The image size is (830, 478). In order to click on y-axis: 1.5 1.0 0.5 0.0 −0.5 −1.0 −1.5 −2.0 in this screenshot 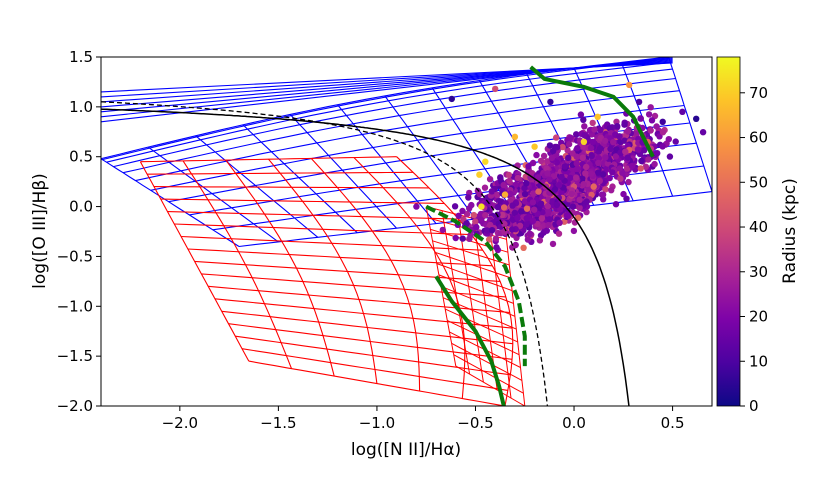, I will do `click(79, 231)`.